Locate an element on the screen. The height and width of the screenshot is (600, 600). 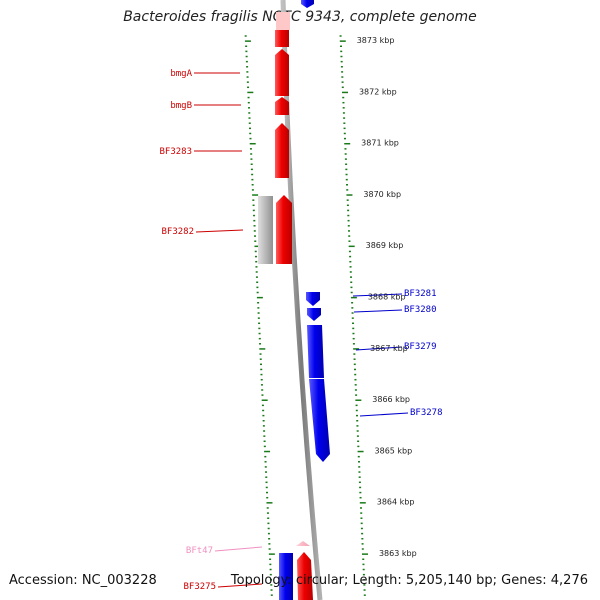
leader-BF3275 is located at coordinates (240, 585).